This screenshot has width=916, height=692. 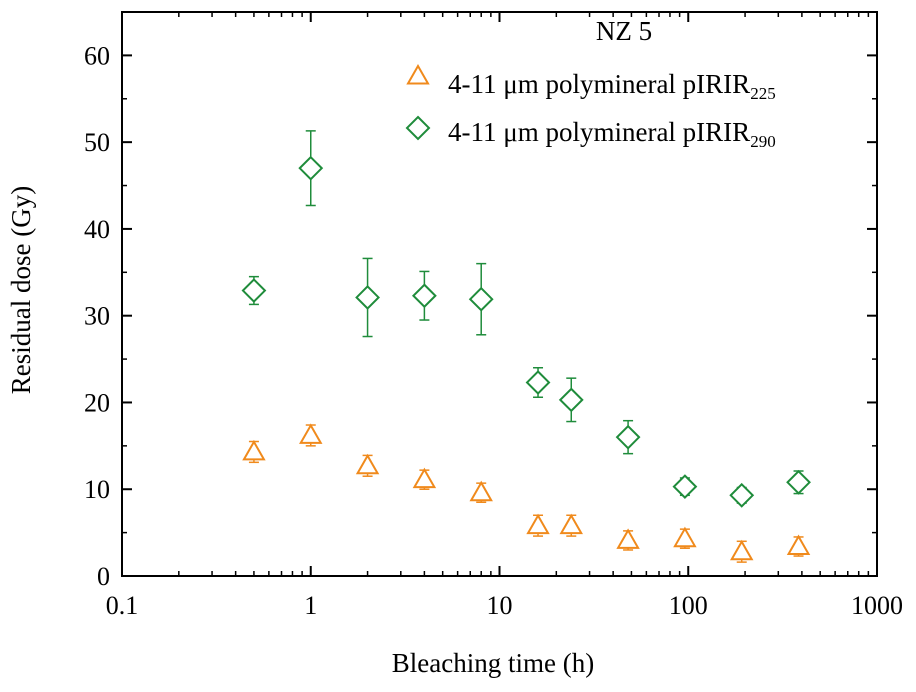 What do you see at coordinates (97, 142) in the screenshot?
I see `y-tick-label: 50` at bounding box center [97, 142].